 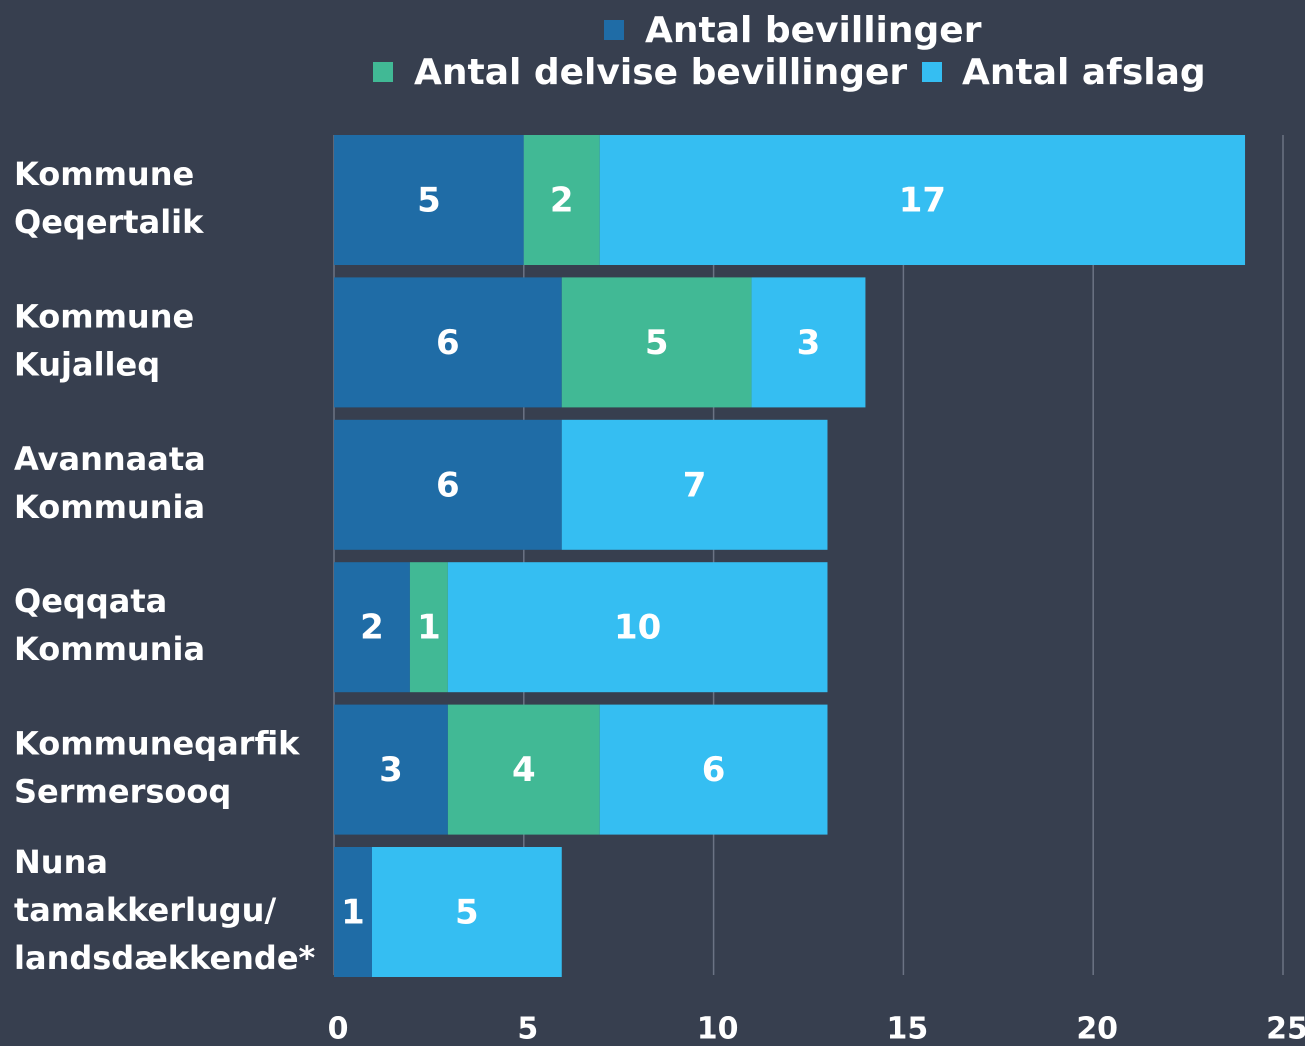 I want to click on category-label: Kommune Kujalleq, so click(x=104, y=340).